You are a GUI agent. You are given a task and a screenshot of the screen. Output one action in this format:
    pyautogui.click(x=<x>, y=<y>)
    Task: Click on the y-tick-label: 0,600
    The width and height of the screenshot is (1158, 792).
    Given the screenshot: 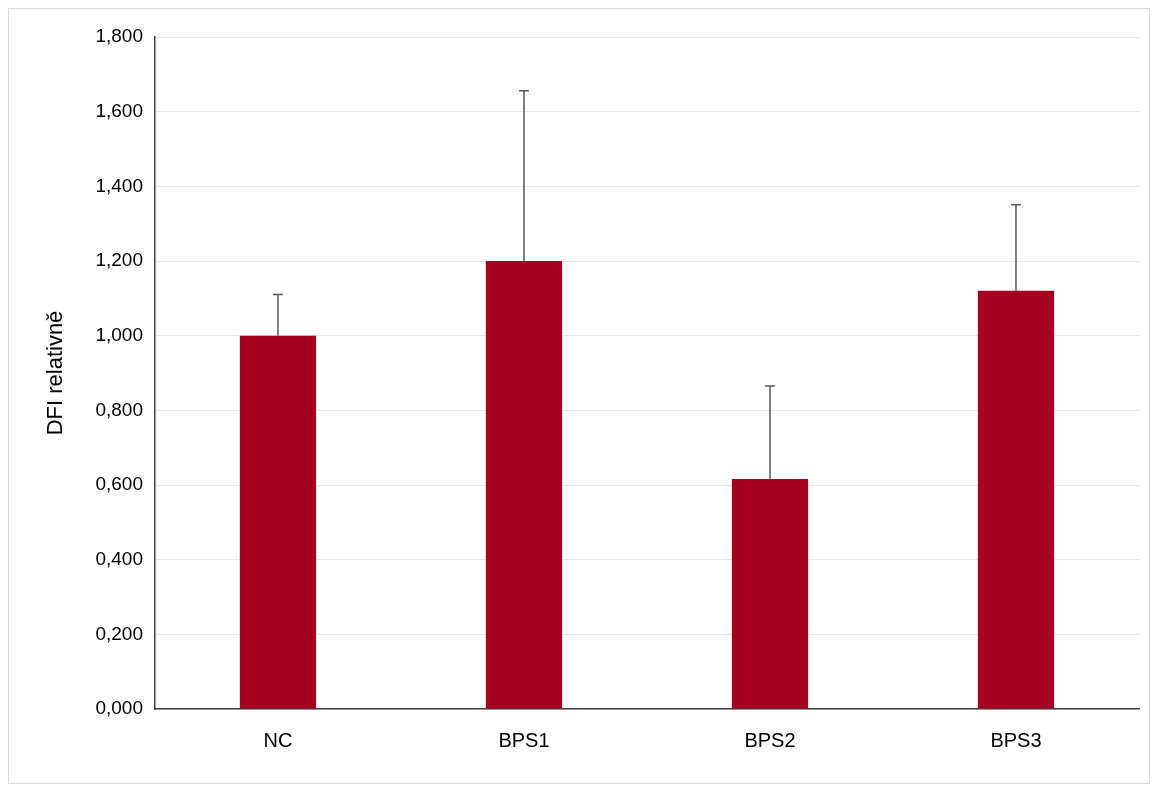 What is the action you would take?
    pyautogui.click(x=119, y=484)
    